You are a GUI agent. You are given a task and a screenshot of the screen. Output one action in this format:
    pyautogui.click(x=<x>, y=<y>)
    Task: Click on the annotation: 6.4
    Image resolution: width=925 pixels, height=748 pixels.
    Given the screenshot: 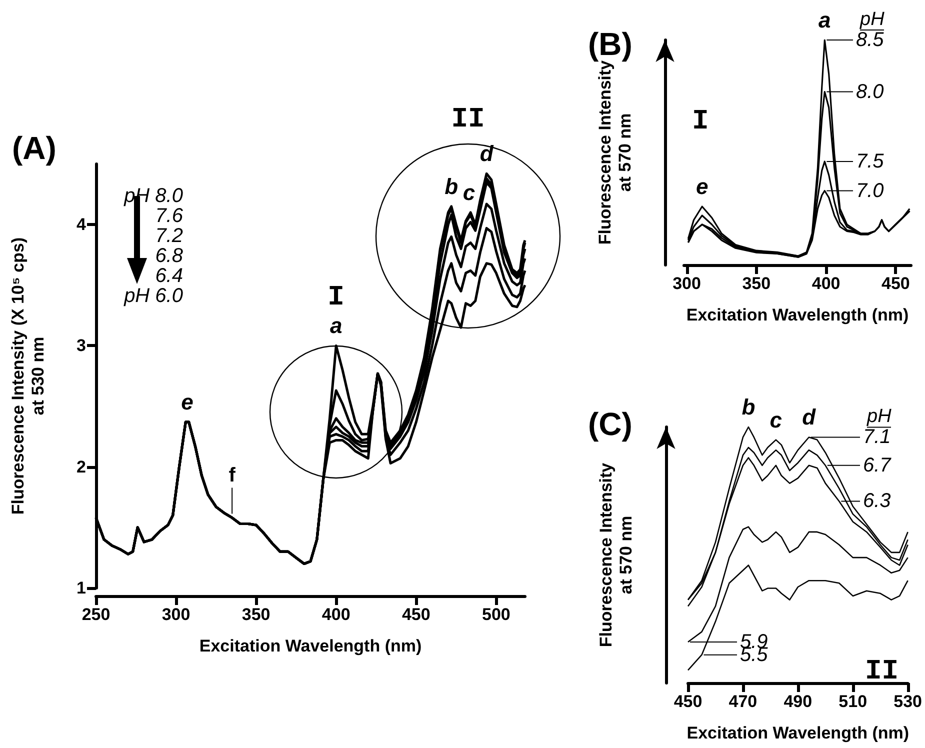 What is the action you would take?
    pyautogui.click(x=169, y=276)
    